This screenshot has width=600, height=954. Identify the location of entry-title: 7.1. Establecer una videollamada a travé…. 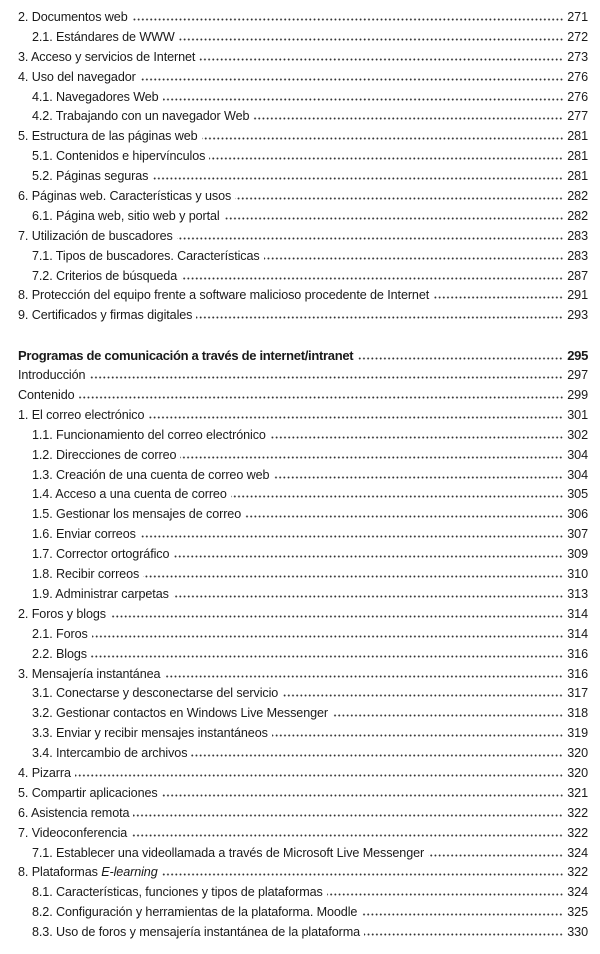
(228, 852).